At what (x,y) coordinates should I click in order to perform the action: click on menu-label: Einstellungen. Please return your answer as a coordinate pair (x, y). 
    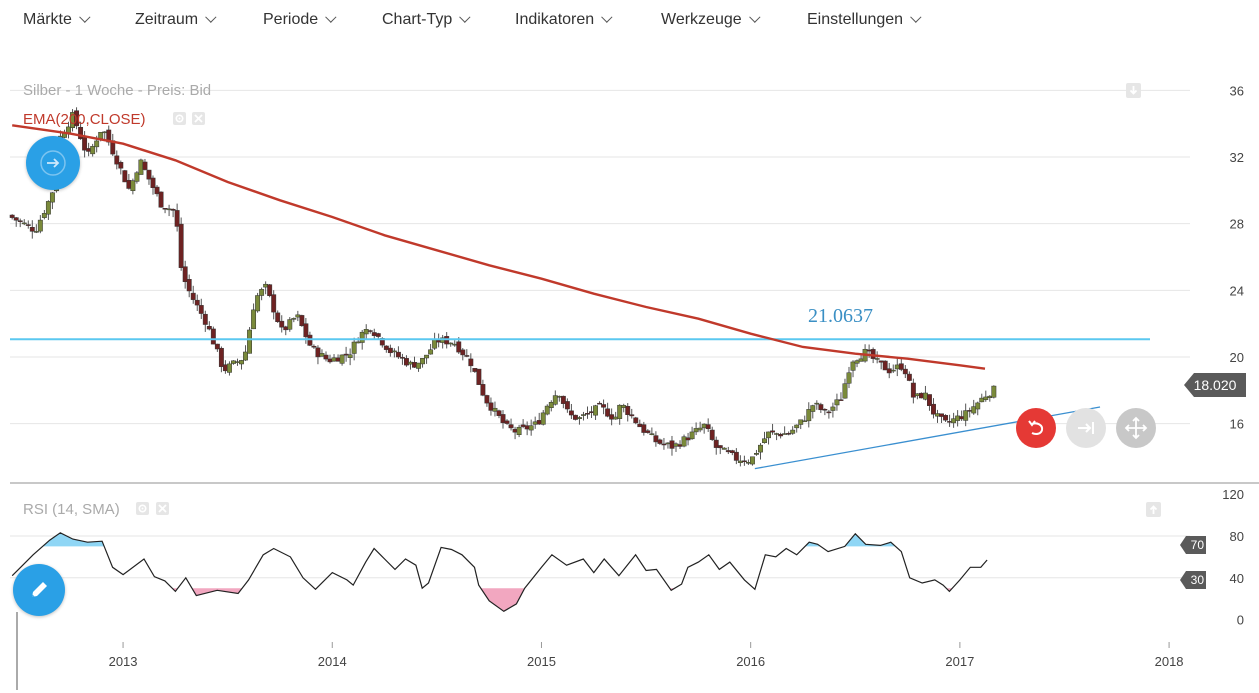
    Looking at the image, I should click on (855, 19).